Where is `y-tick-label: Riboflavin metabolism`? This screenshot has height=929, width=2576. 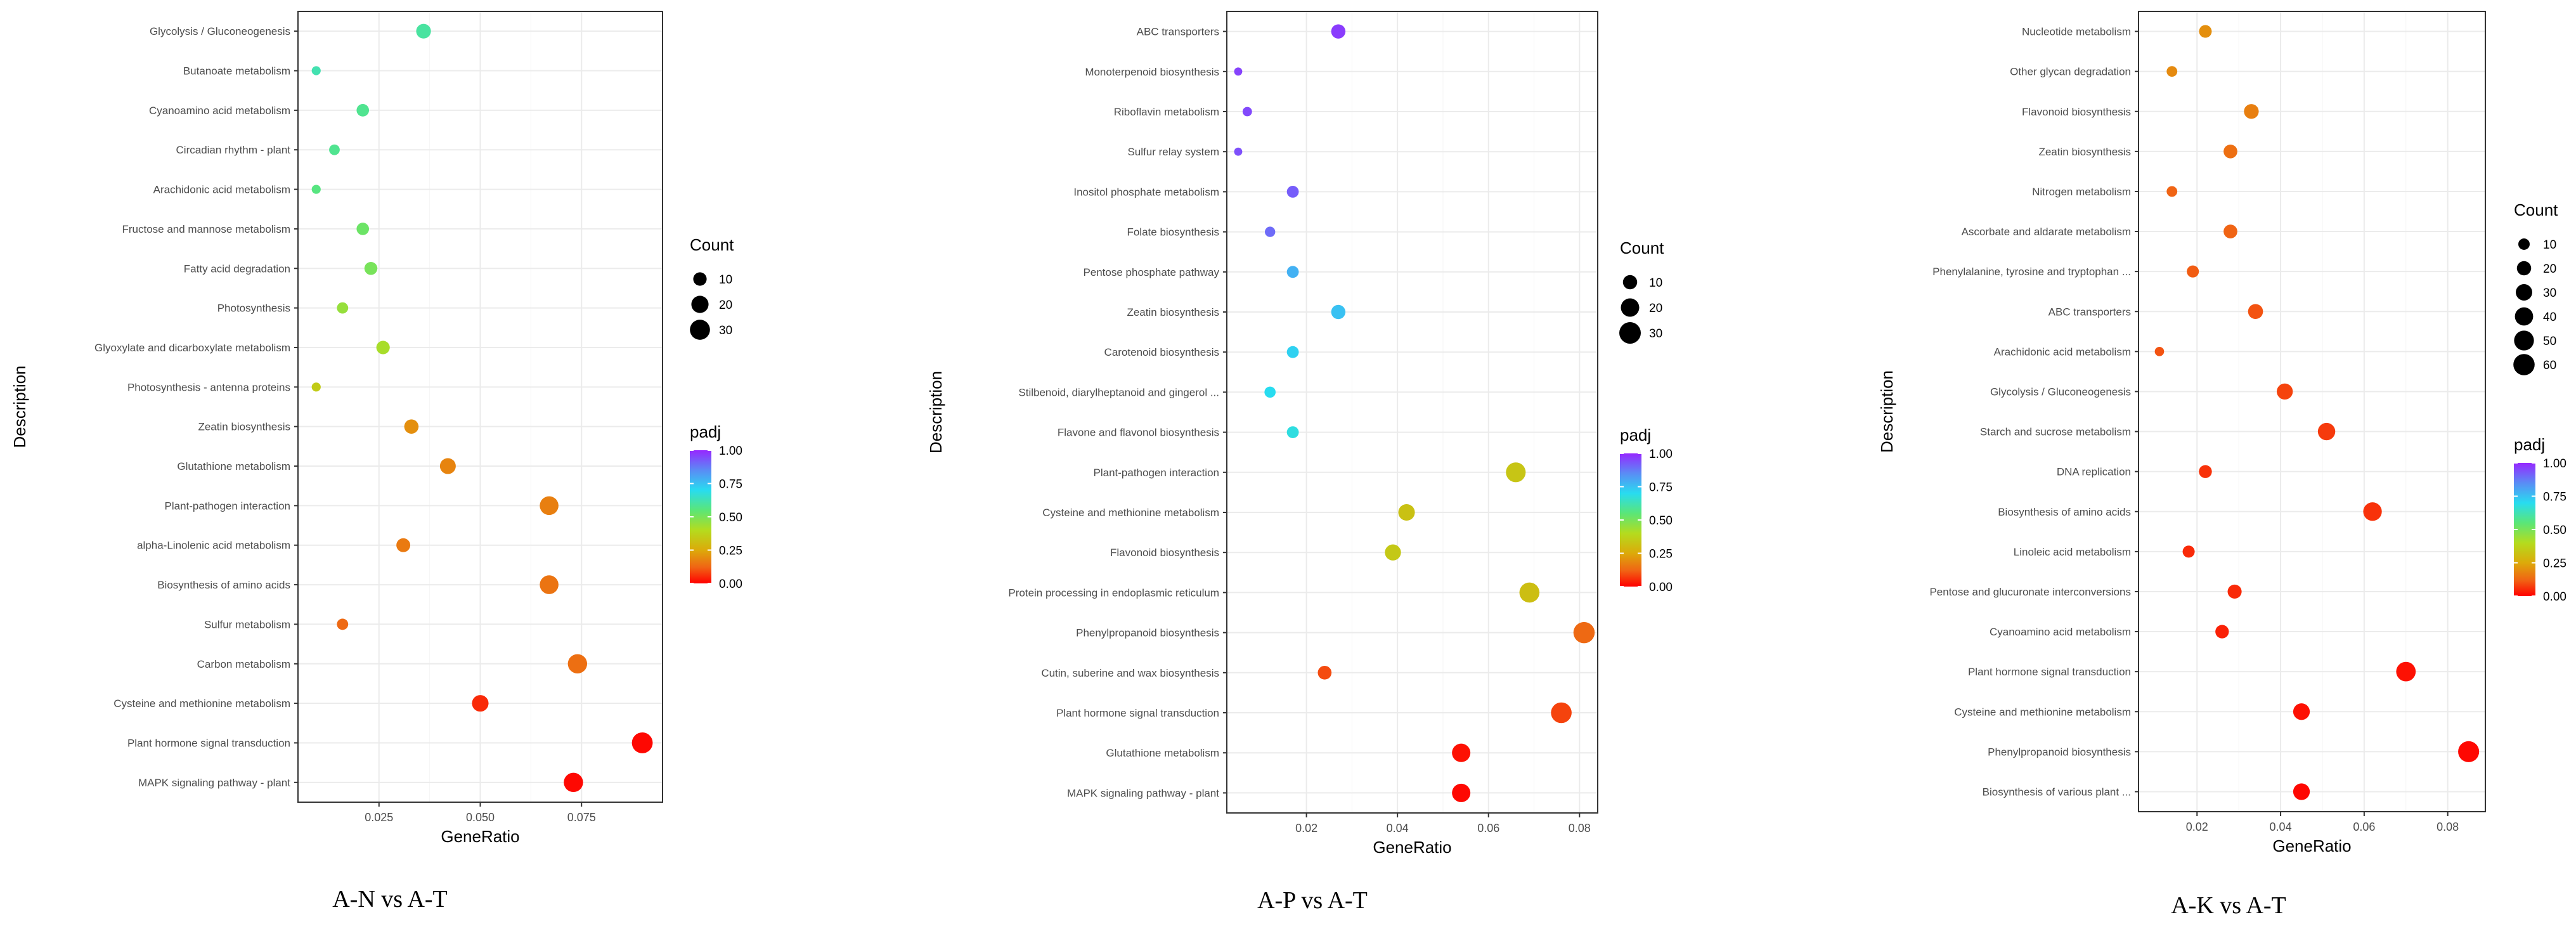
y-tick-label: Riboflavin metabolism is located at coordinates (1166, 112).